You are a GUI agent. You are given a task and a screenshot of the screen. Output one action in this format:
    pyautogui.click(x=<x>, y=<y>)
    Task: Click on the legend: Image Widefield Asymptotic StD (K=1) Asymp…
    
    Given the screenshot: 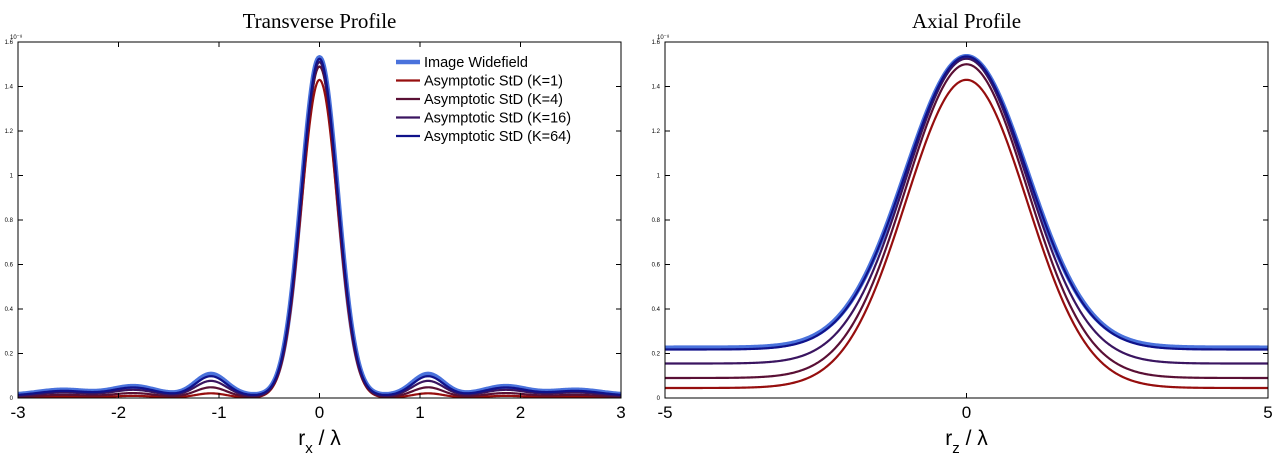 What is the action you would take?
    pyautogui.click(x=483, y=100)
    